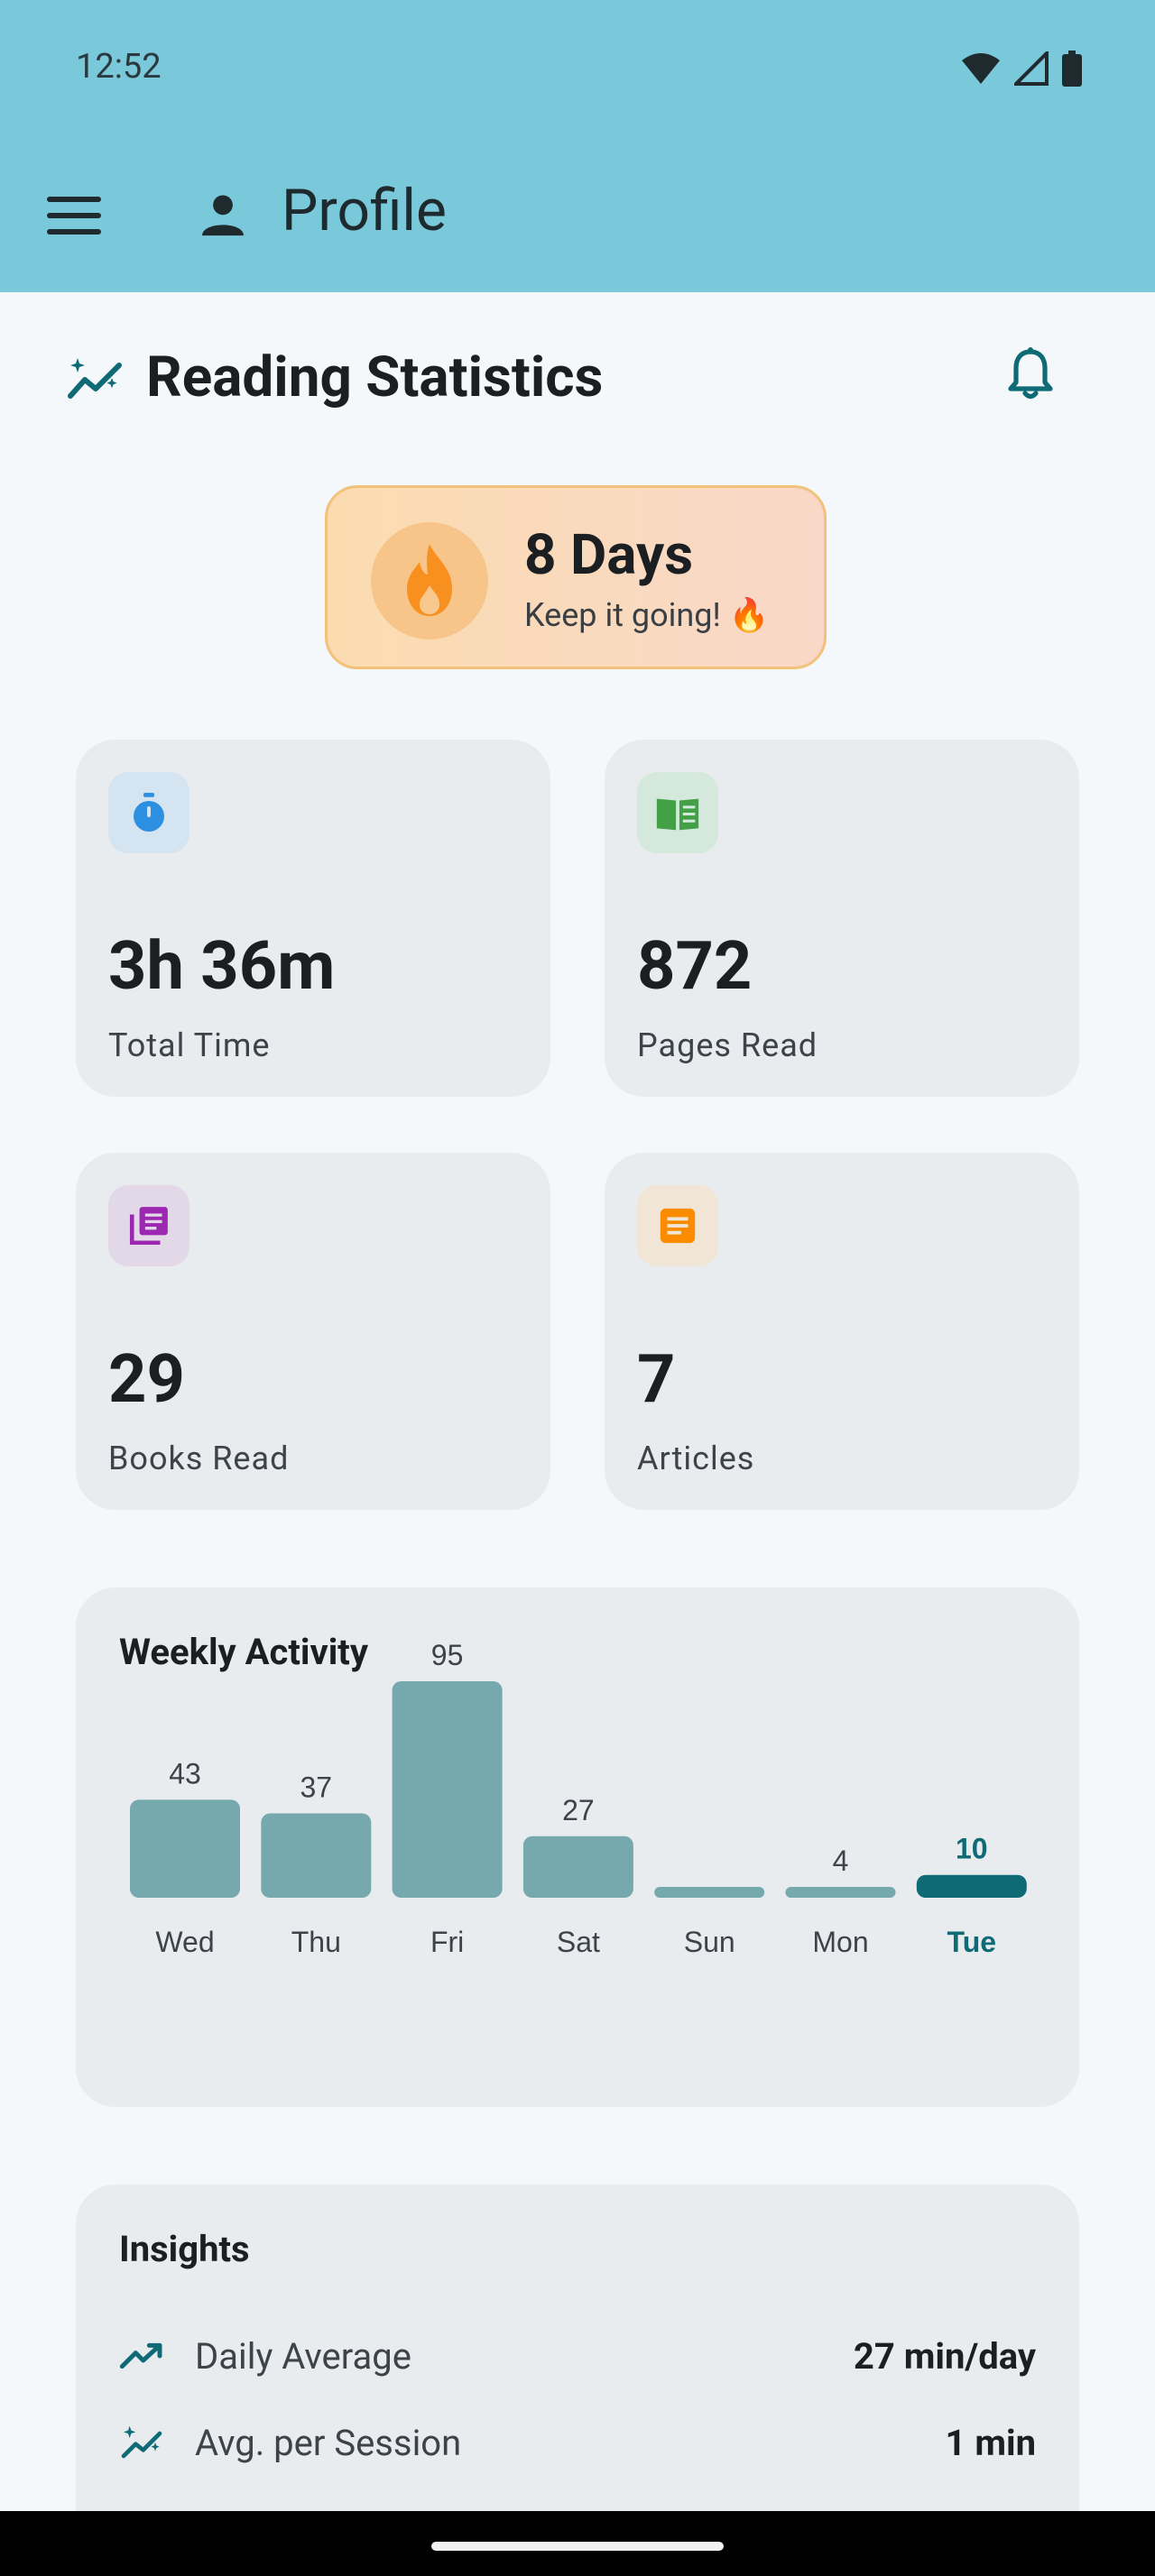  I want to click on weekly-activity-chart: 43 Wed 37 Thu 95 Fri 27 Sat Sun 4 Mon 10 Tue, so click(578, 1799).